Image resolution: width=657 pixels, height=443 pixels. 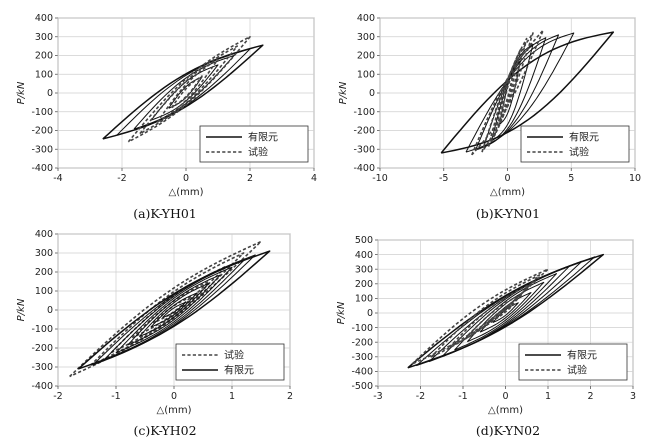 What do you see at coordinates (571, 178) in the screenshot?
I see `x-tick-label: 5` at bounding box center [571, 178].